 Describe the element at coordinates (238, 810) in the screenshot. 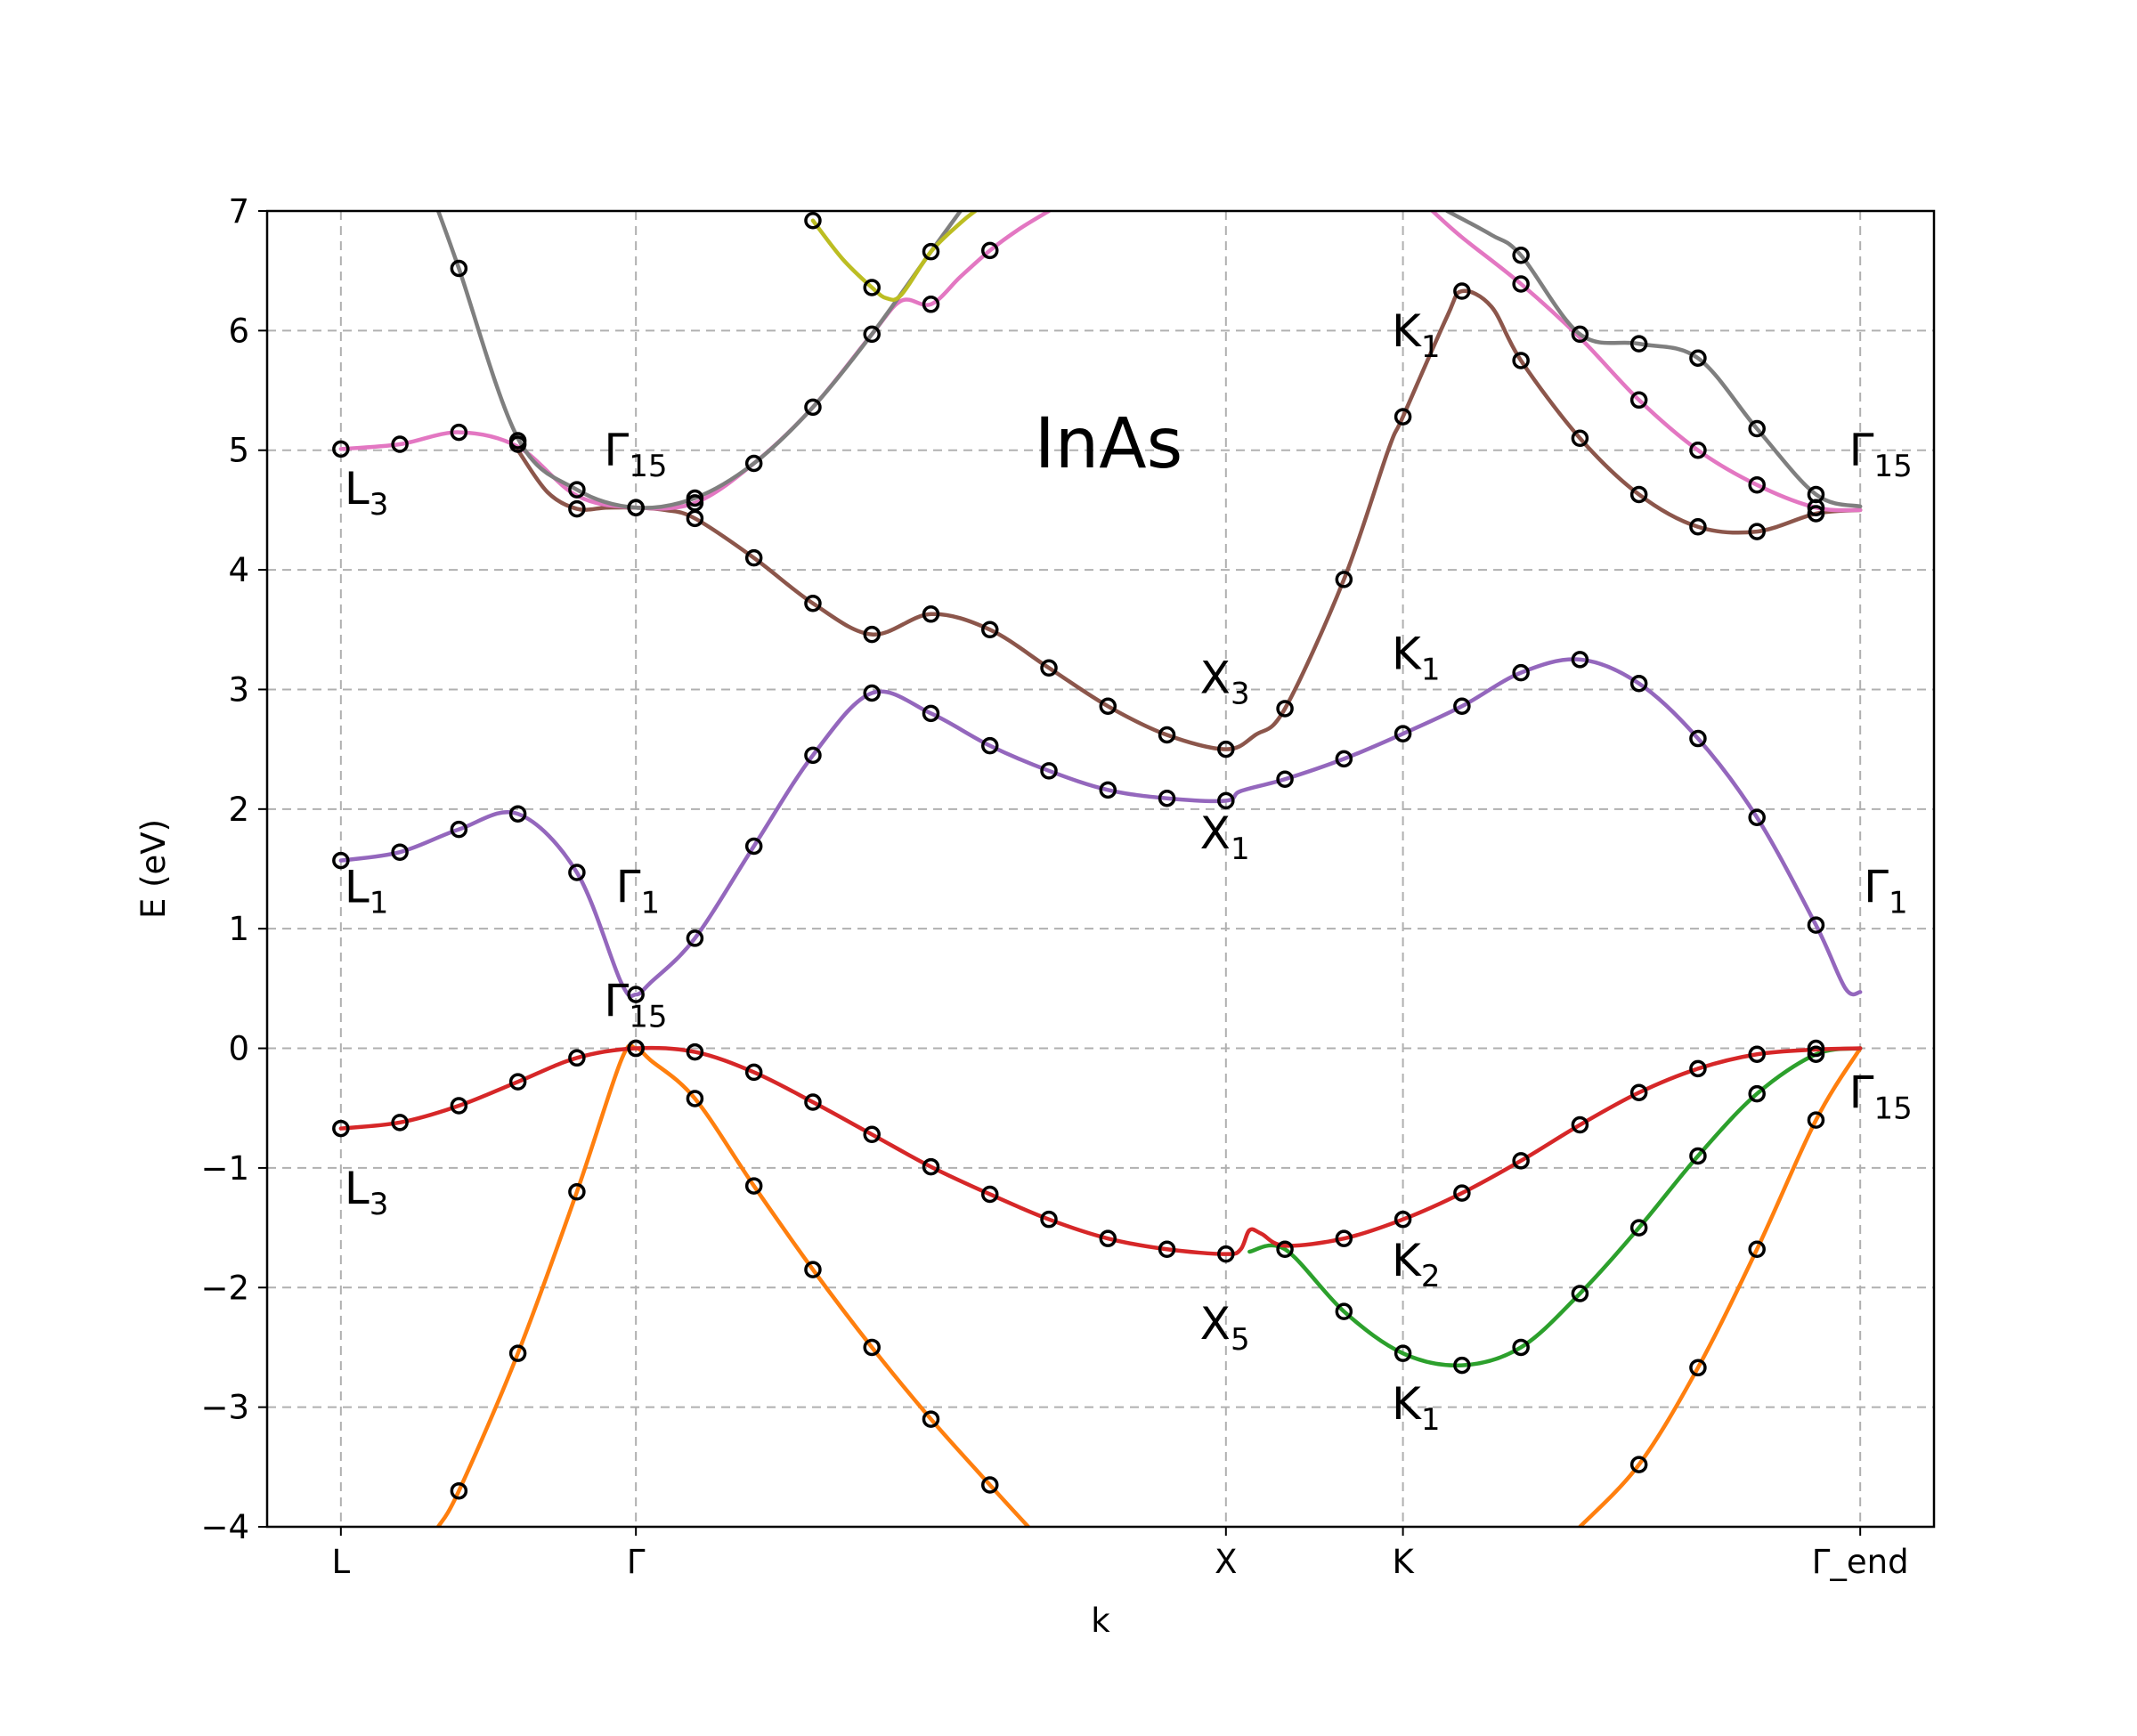

I see `y-tick-label: 2` at that location.